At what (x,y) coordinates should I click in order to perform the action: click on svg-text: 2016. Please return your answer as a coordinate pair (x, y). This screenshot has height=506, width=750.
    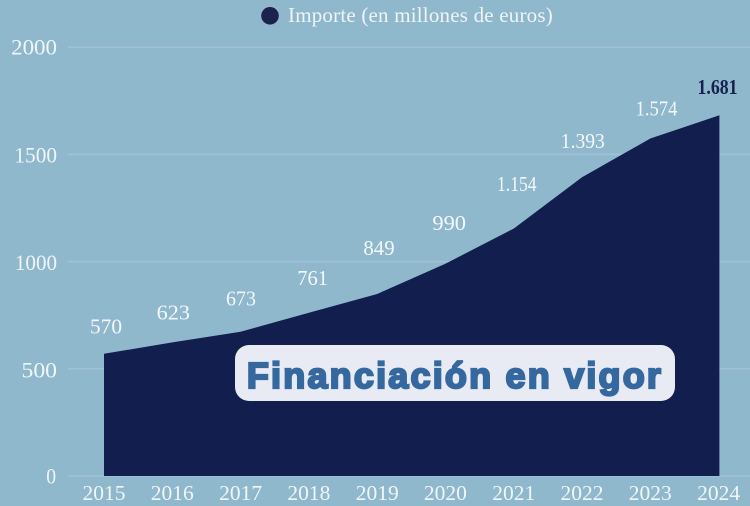
    Looking at the image, I should click on (172, 493).